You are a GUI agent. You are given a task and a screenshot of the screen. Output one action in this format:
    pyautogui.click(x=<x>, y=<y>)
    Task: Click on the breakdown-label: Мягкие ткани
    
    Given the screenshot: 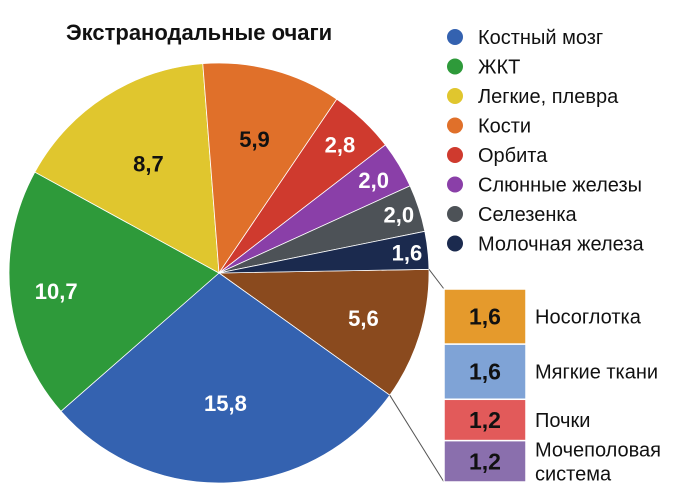 What is the action you would take?
    pyautogui.click(x=596, y=373)
    